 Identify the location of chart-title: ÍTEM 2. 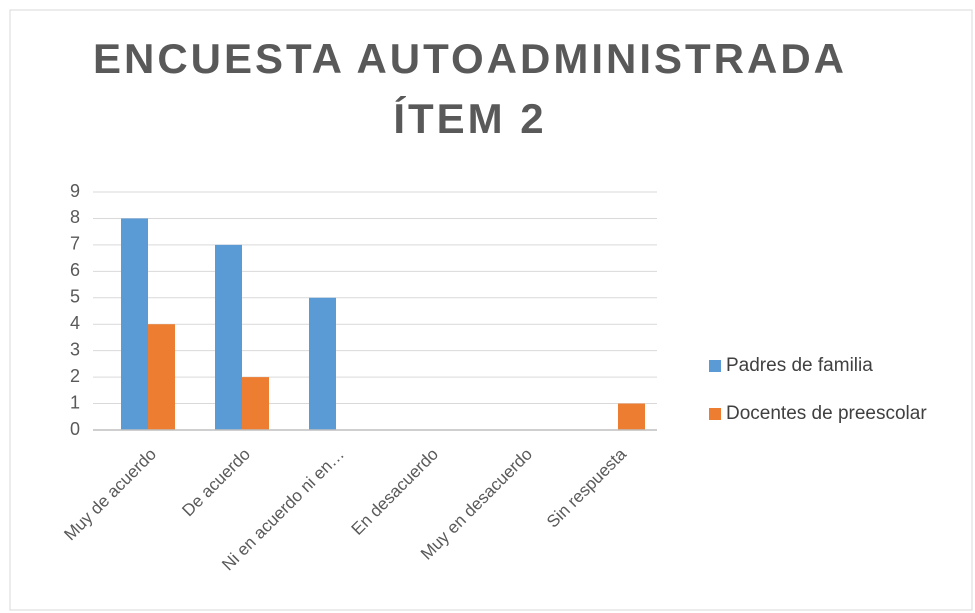
(469, 118).